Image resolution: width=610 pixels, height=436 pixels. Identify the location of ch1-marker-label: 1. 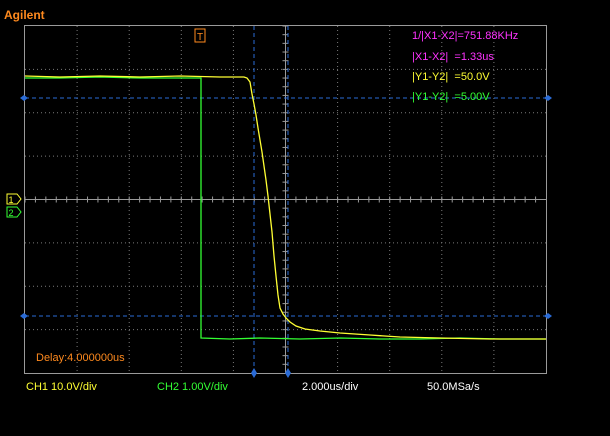
(10, 200).